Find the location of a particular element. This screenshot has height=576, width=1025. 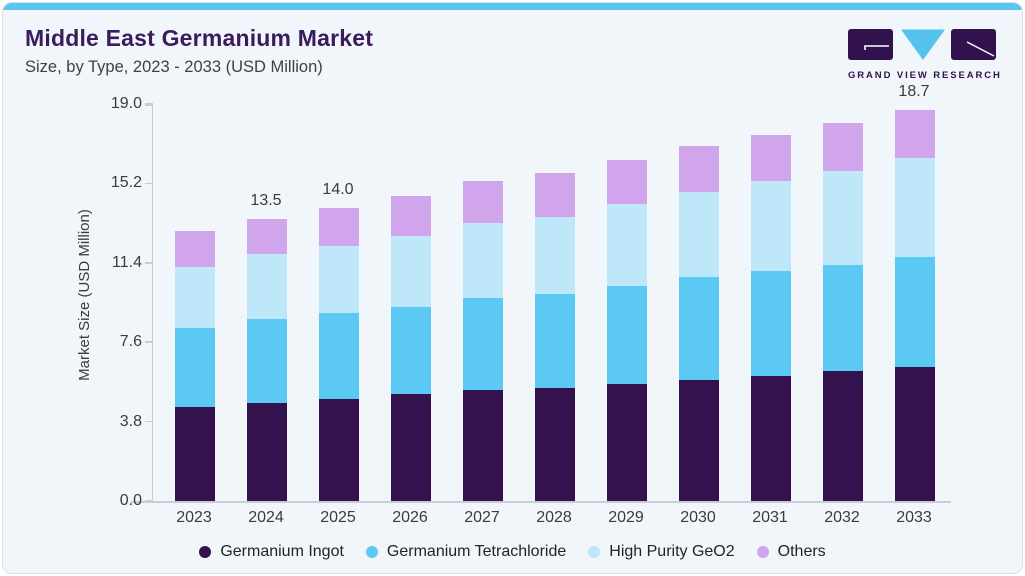

brand-logo-caption: GRAND VIEW RESEARCH is located at coordinates (925, 75).